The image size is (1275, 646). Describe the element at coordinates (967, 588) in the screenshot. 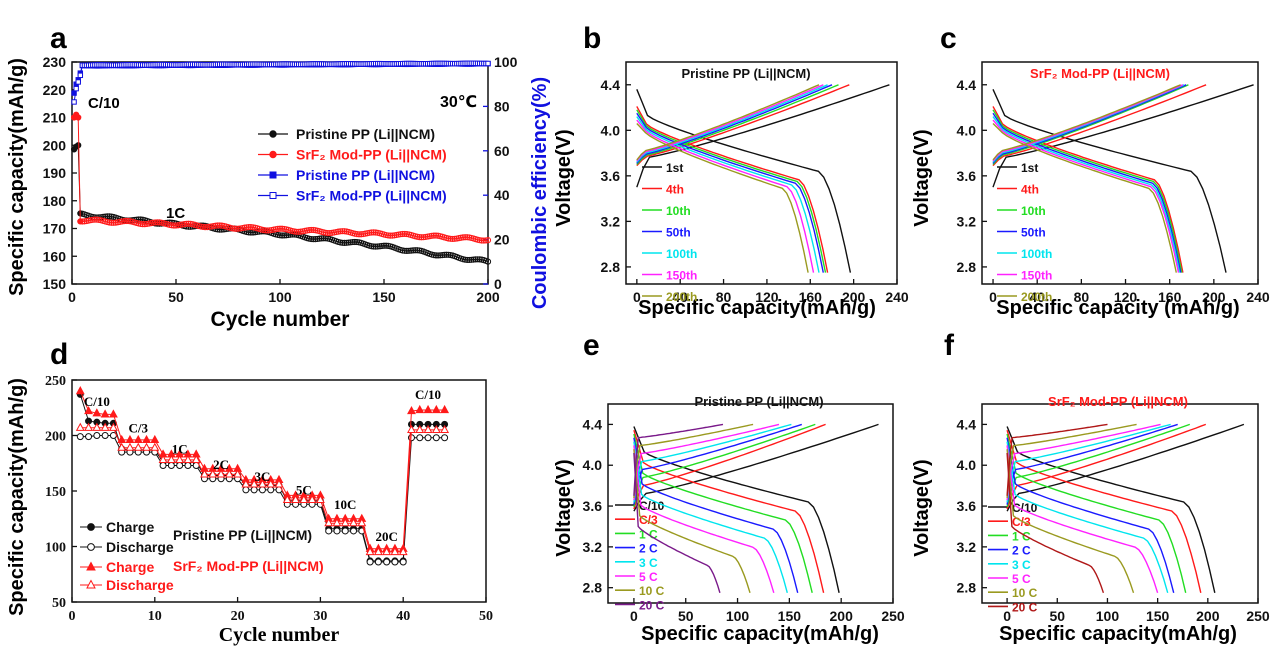

I see `y-tick-label: 2.8` at that location.